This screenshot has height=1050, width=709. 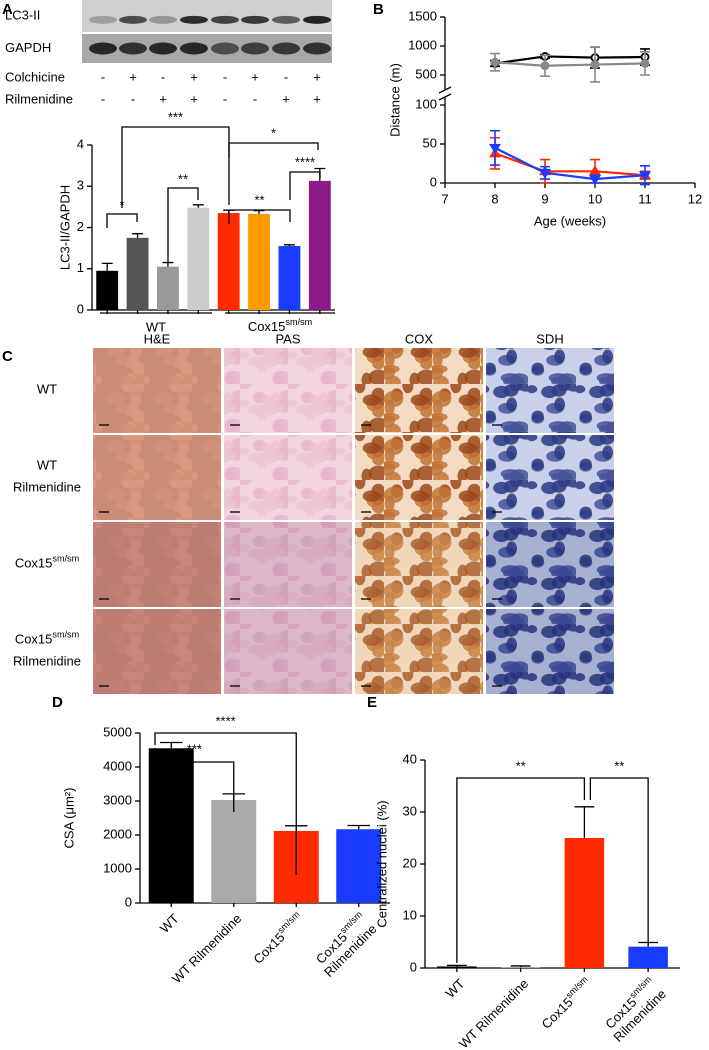 What do you see at coordinates (410, 810) in the screenshot?
I see `y-tick-label: 30` at bounding box center [410, 810].